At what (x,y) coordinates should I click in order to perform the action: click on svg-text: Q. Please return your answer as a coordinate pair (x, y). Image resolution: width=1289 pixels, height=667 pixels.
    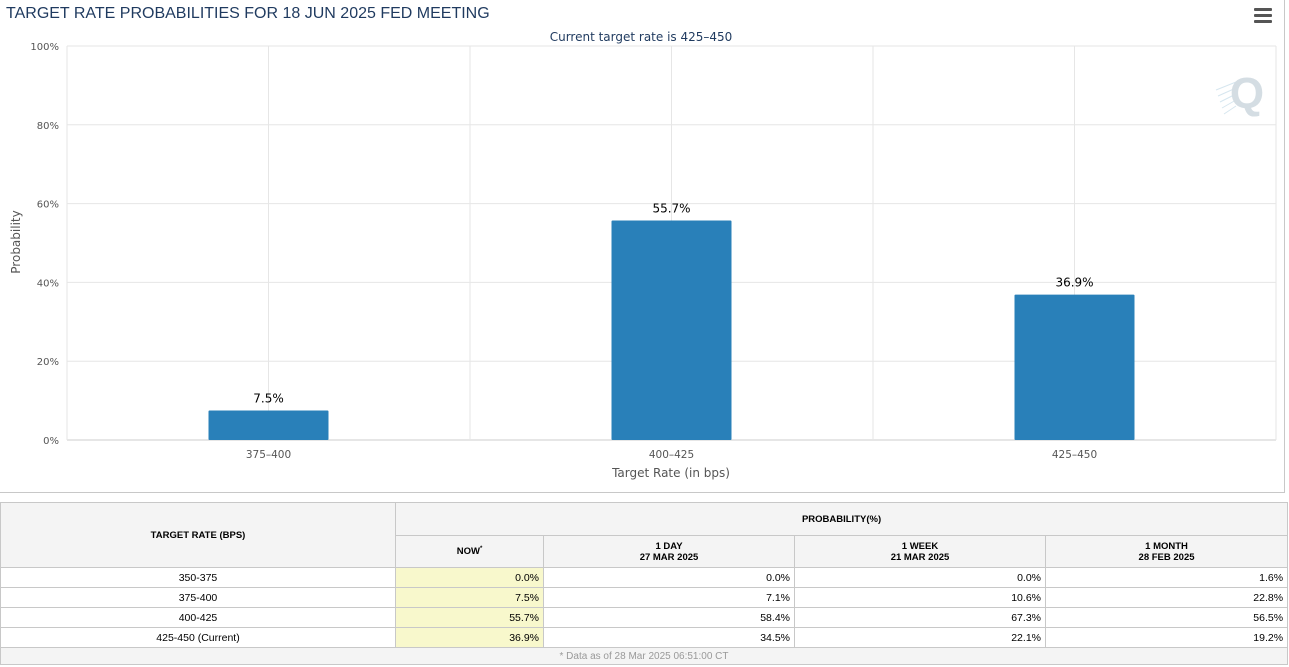
    Looking at the image, I should click on (1247, 93).